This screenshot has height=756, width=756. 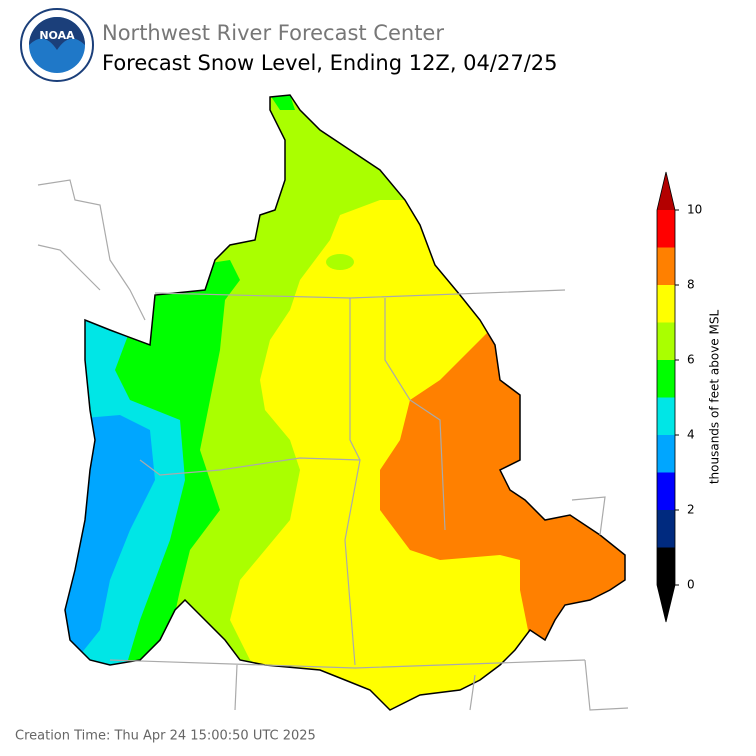 What do you see at coordinates (57, 35) in the screenshot?
I see `logo-text: NOAA` at bounding box center [57, 35].